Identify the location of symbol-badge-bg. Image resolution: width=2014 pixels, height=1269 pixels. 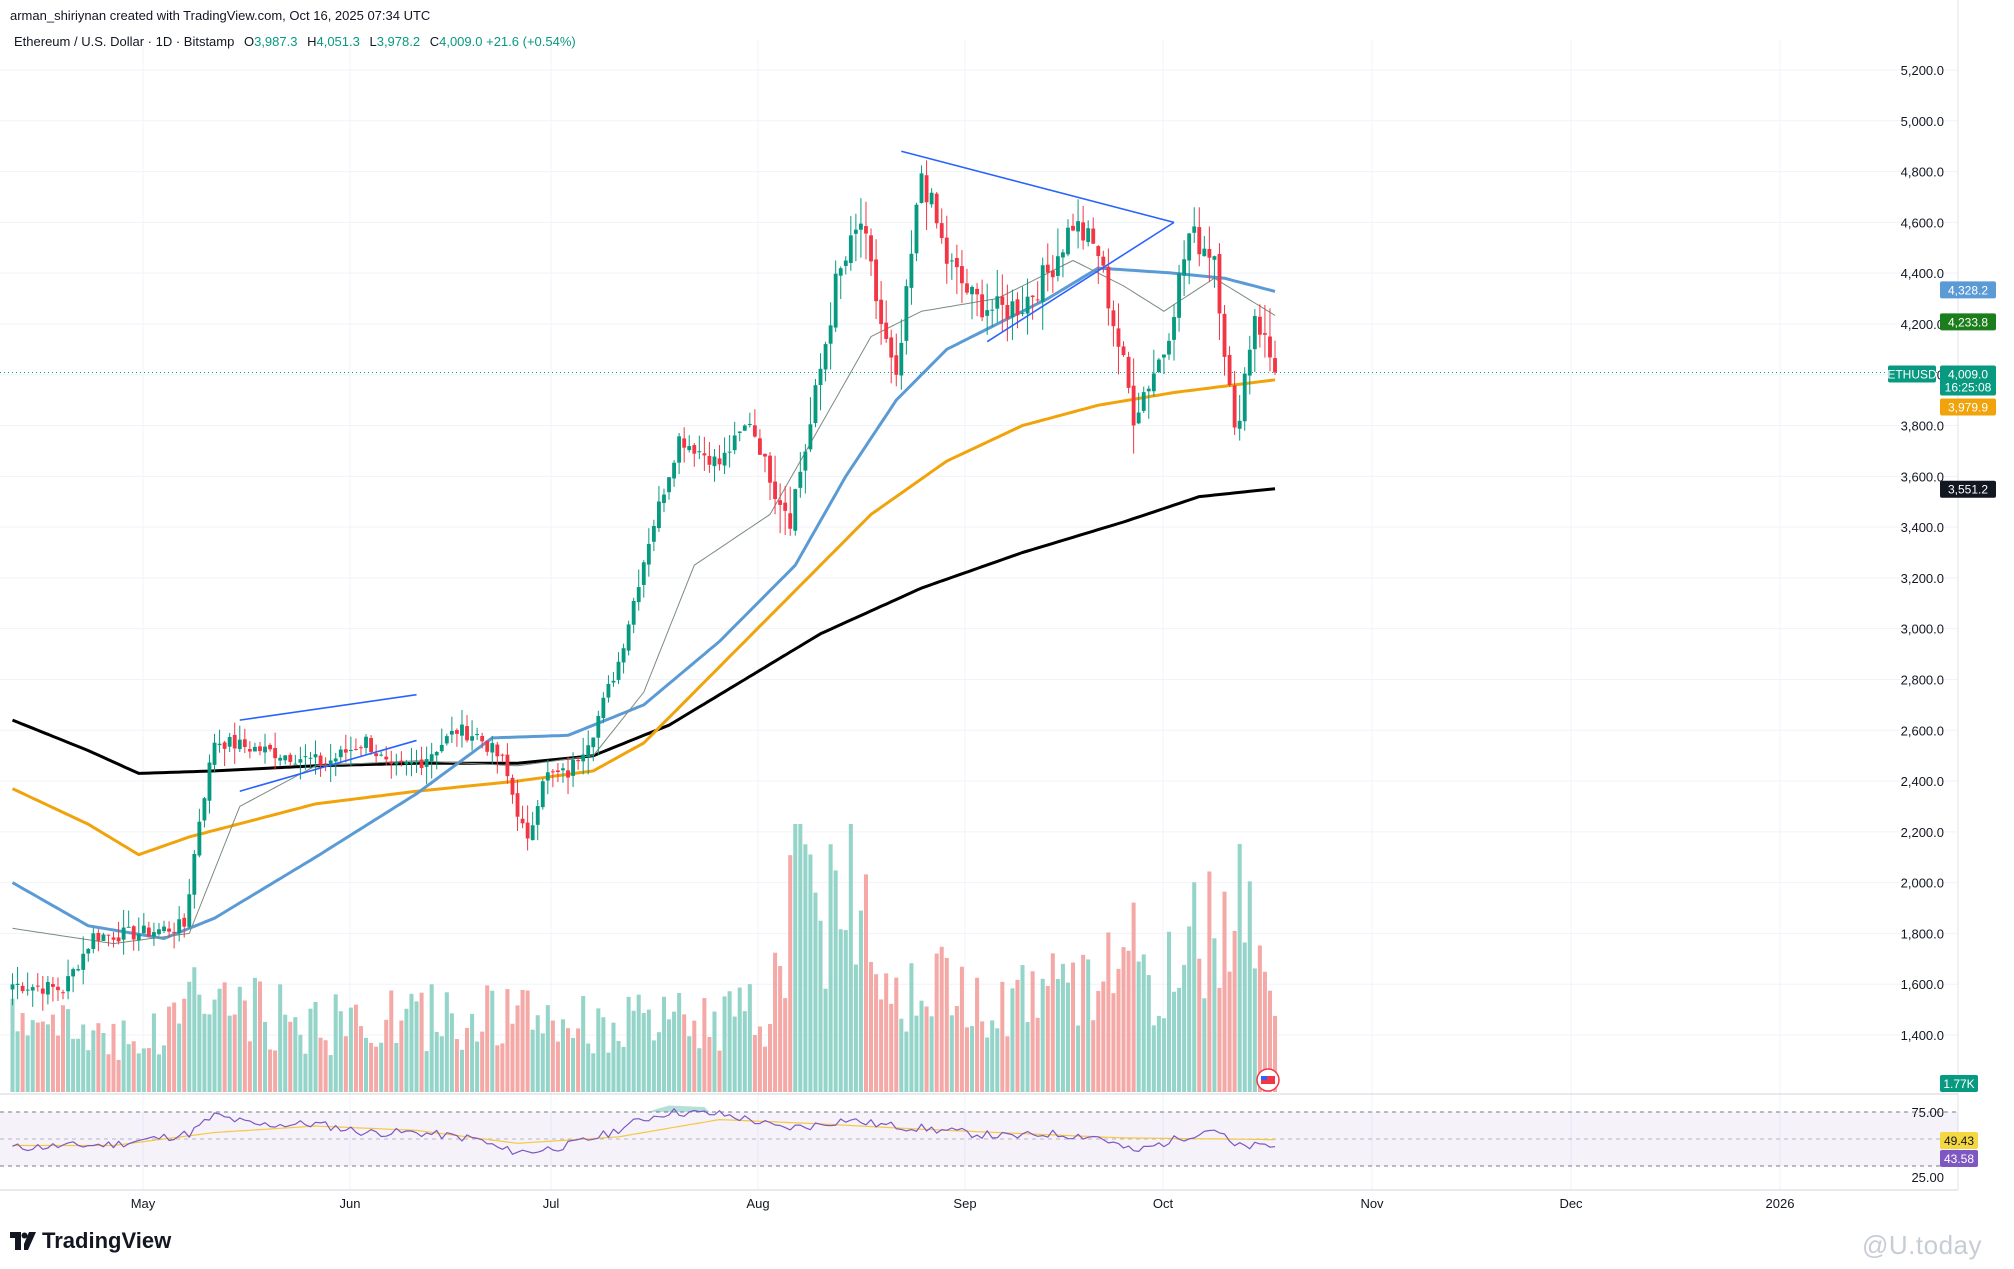
(1912, 374).